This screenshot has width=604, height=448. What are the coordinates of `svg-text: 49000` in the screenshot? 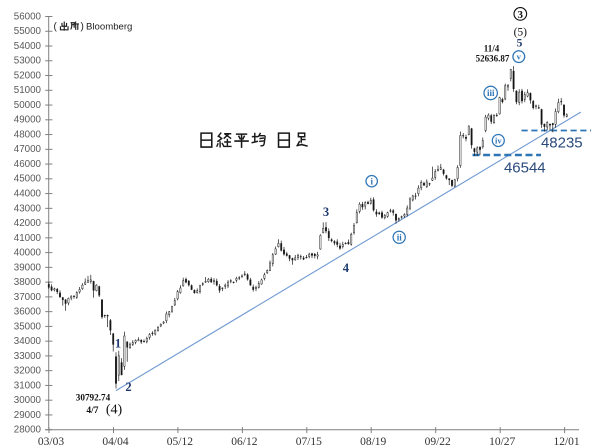 It's located at (28, 120).